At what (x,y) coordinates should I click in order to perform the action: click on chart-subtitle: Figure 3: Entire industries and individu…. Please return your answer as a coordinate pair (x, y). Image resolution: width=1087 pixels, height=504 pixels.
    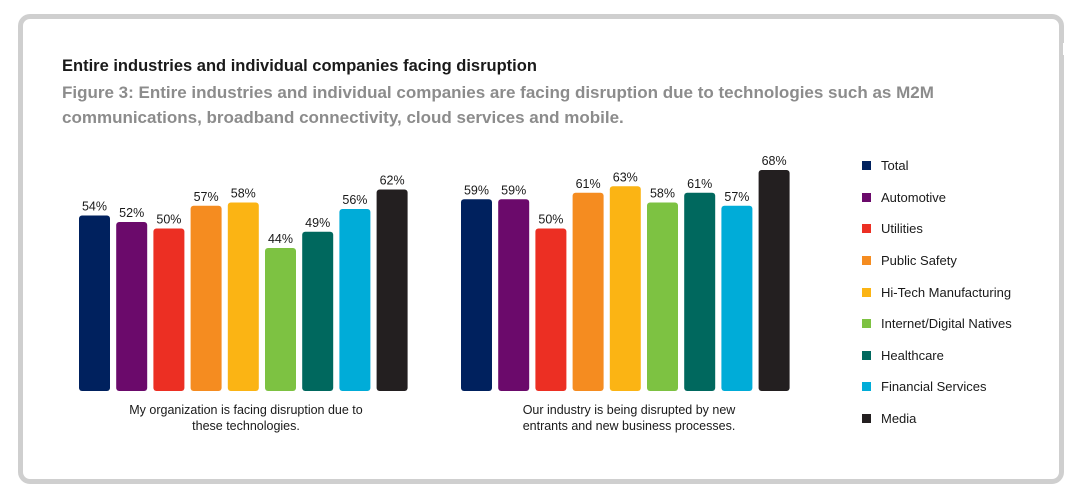
    Looking at the image, I should click on (498, 105).